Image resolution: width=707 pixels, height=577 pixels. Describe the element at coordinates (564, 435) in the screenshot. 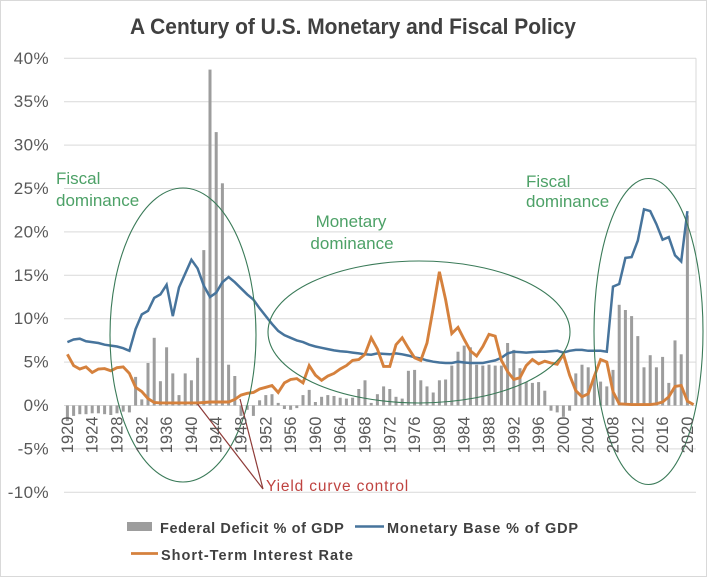

I see `svg-text: 2000` at that location.